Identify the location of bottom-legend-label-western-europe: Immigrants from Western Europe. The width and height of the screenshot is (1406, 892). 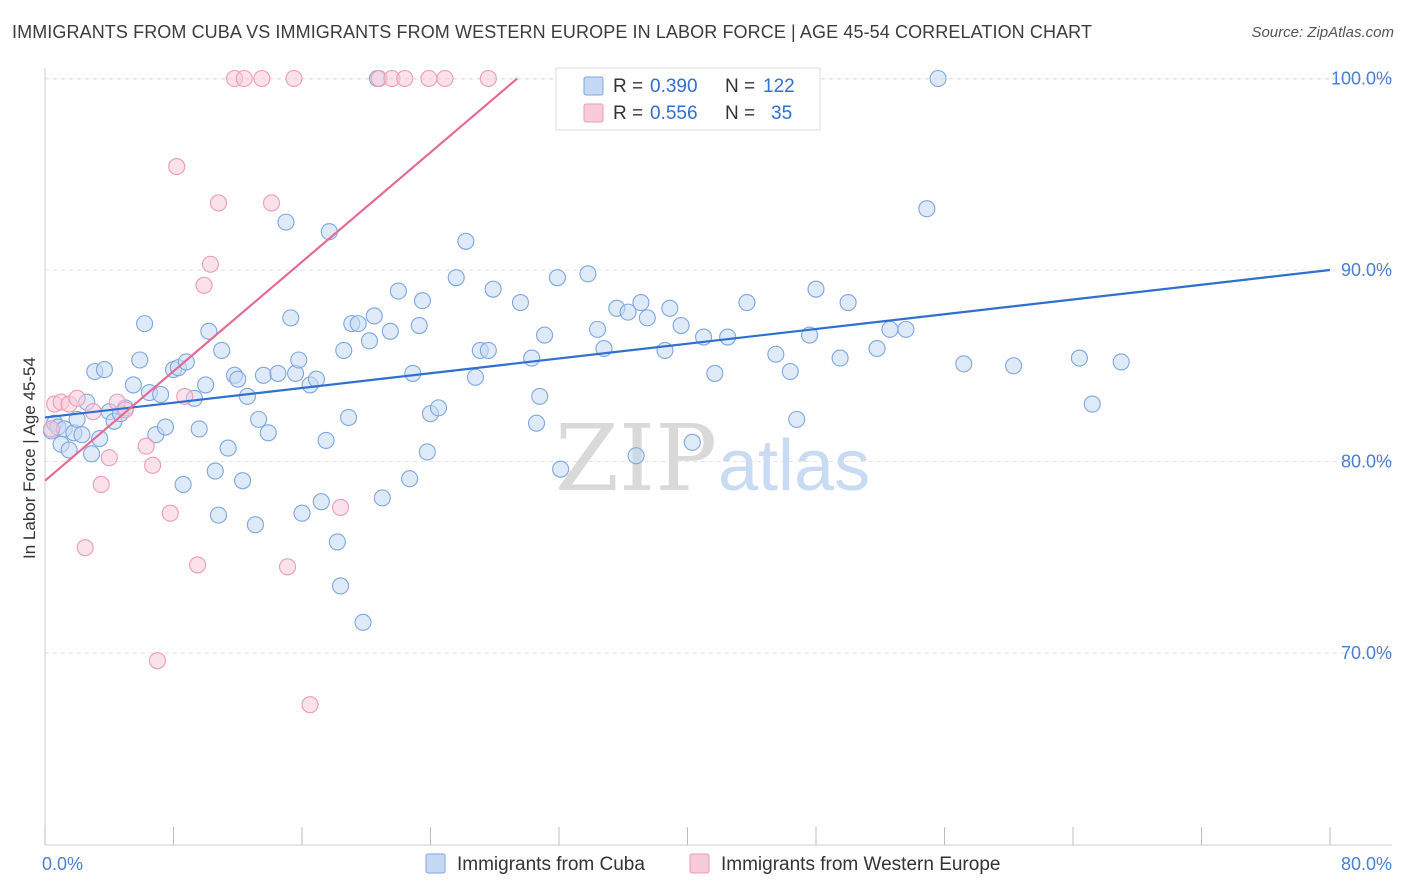
(860, 864).